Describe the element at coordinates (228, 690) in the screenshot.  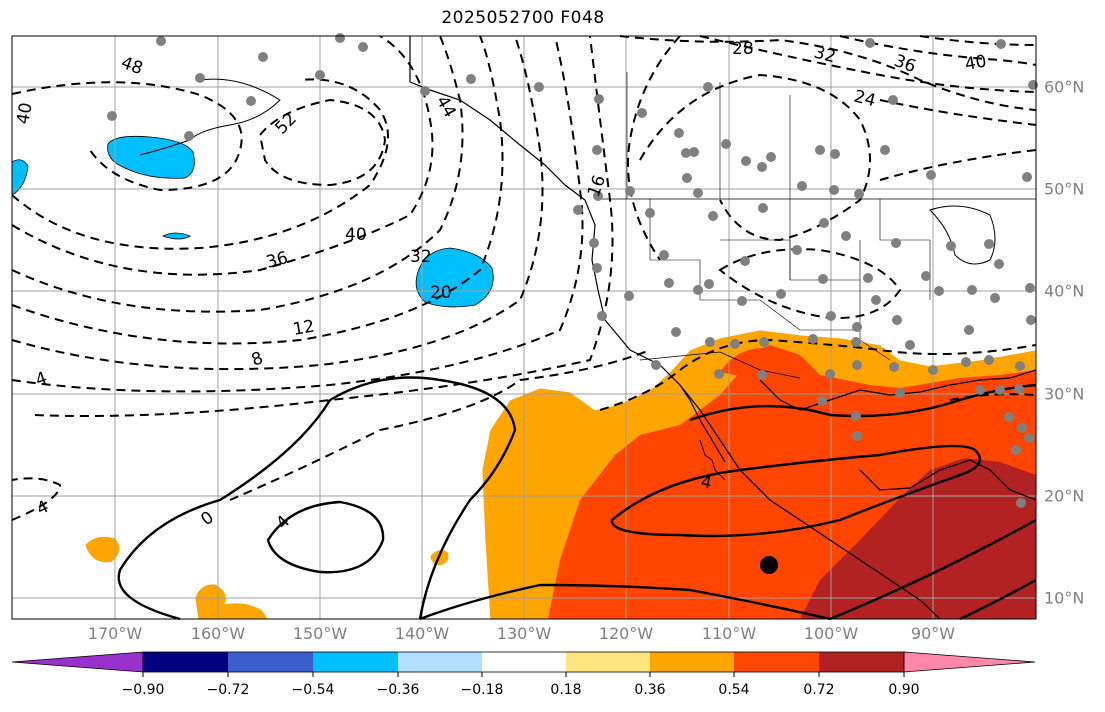
I see `colorbar-tick-label: −0.72` at that location.